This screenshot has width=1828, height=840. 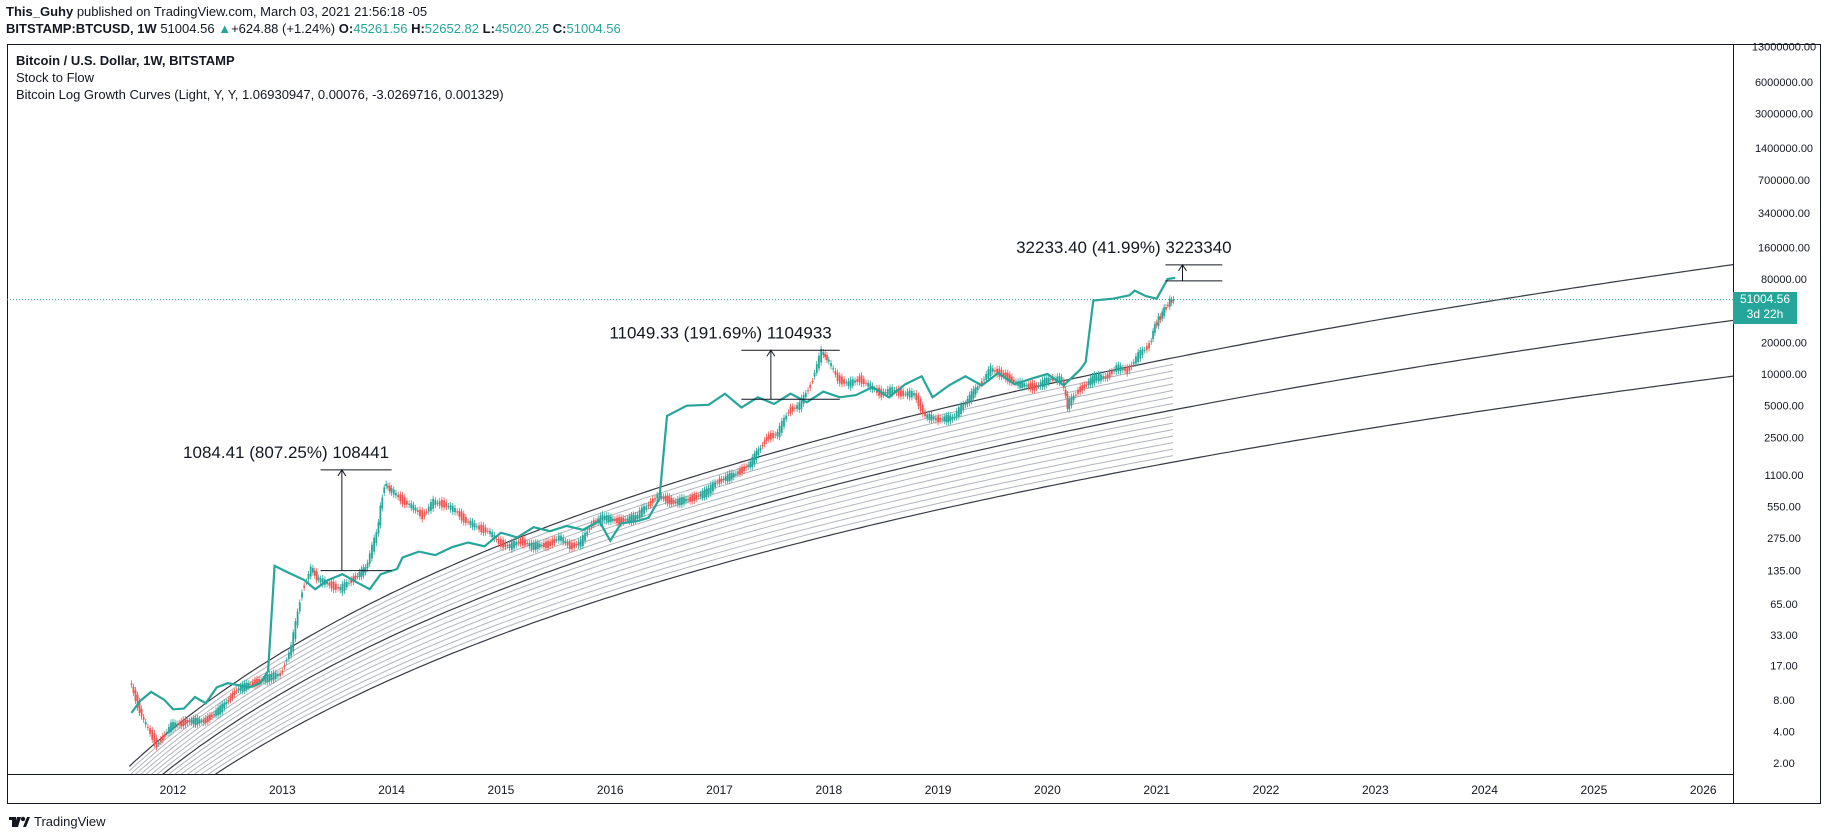 I want to click on x-tick-label: 2012, so click(x=173, y=790).